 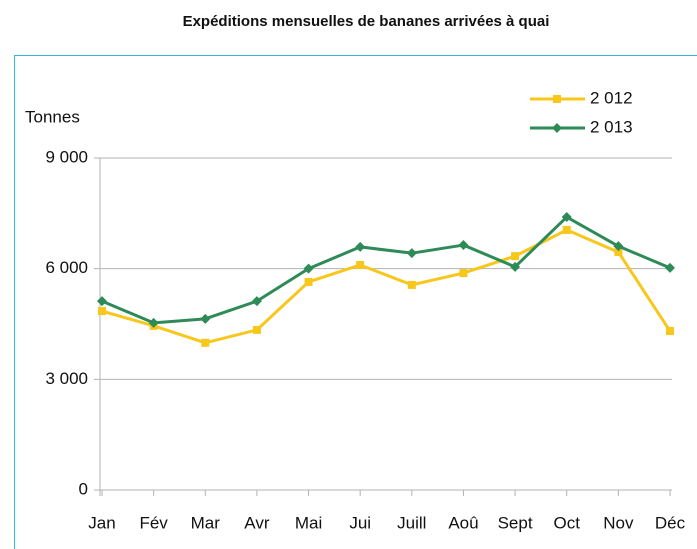 What do you see at coordinates (66, 378) in the screenshot?
I see `y-tick-label: 3 000` at bounding box center [66, 378].